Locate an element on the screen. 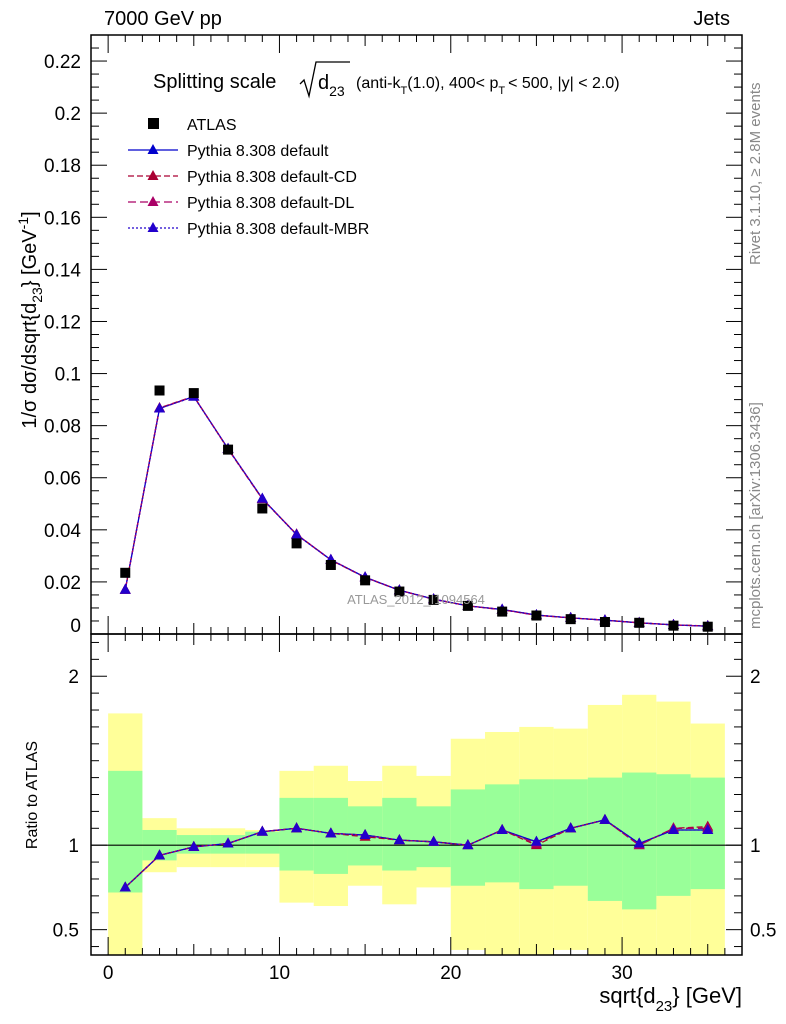  title-lead: Splitting scale is located at coordinates (214, 82).